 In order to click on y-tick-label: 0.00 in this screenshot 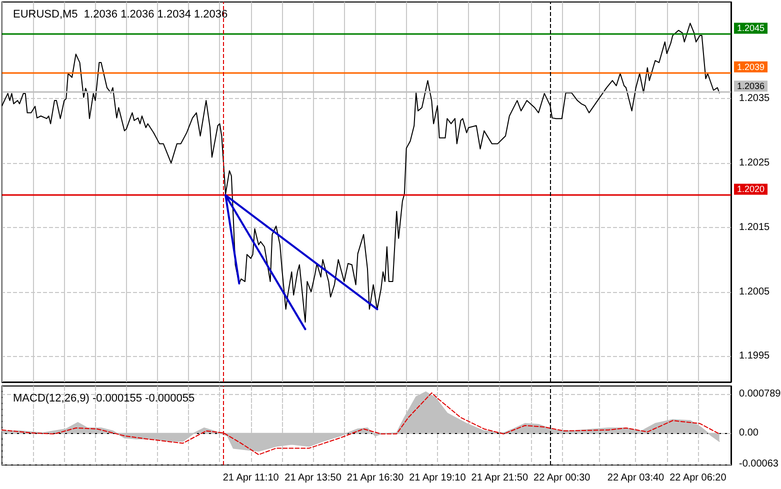, I will do `click(749, 432)`.